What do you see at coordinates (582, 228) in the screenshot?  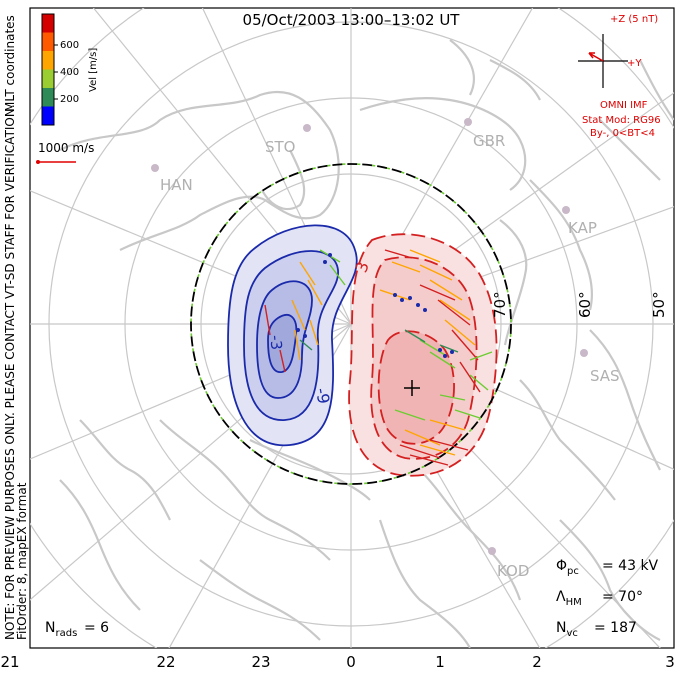 I see `station-label-kap: KAP` at bounding box center [582, 228].